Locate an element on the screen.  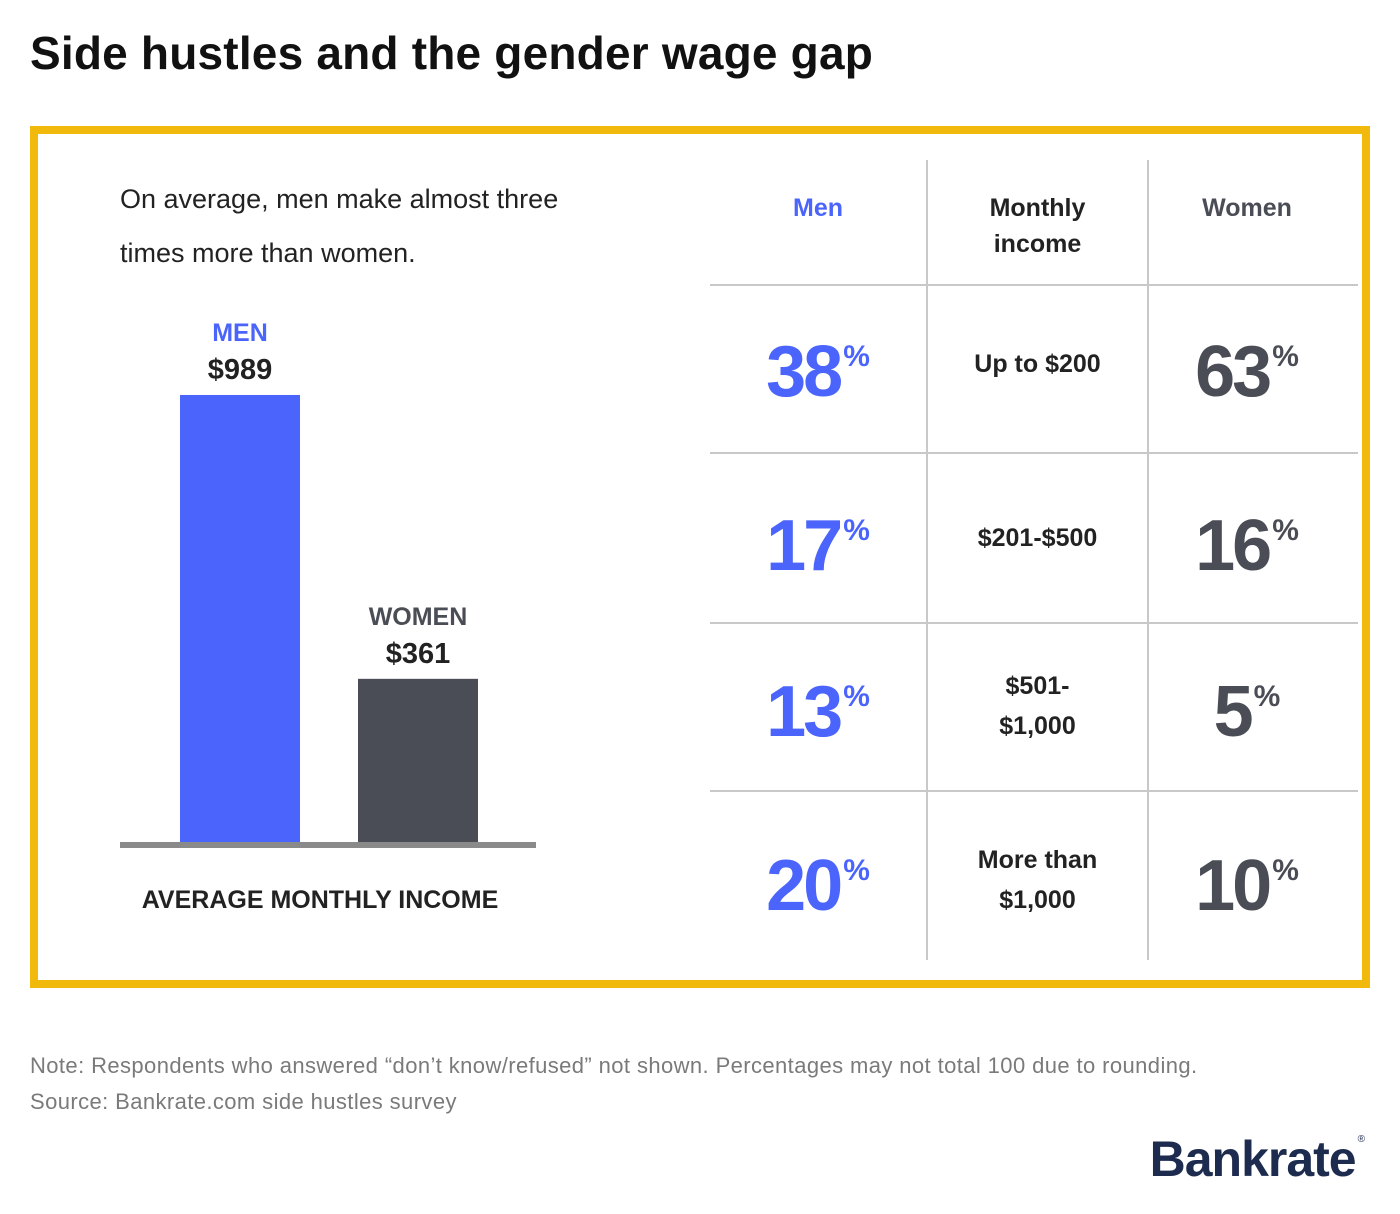
header-monthly-income-text: Monthly income is located at coordinates (1037, 226).